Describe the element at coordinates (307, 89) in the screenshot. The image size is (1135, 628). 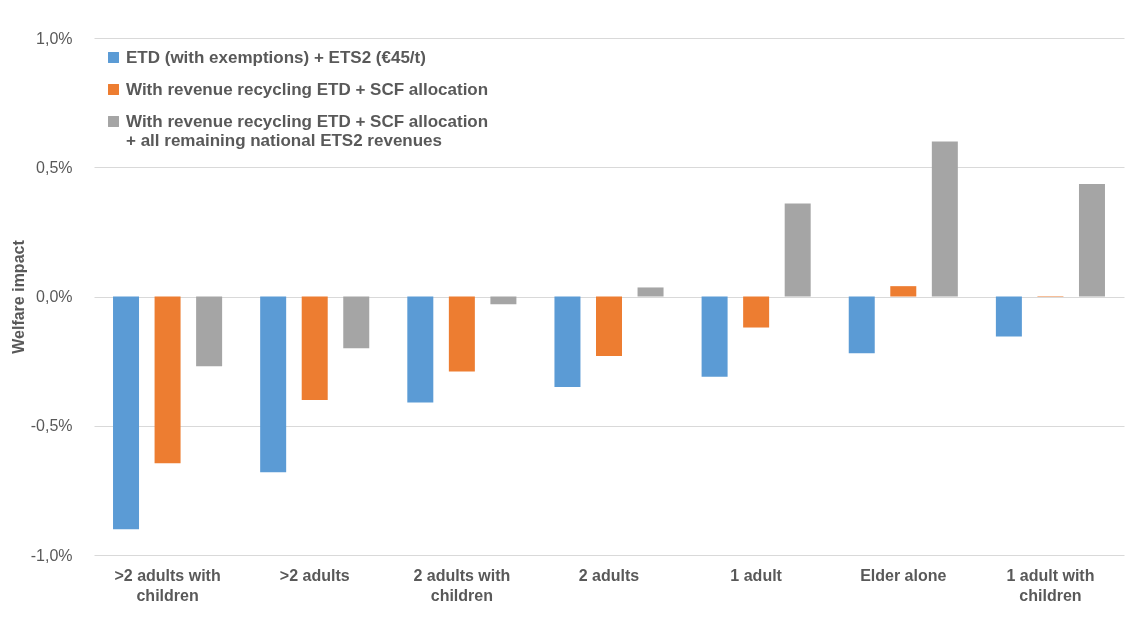
I see `legend-label: With revenue recycling ETD + SCF allocation` at that location.